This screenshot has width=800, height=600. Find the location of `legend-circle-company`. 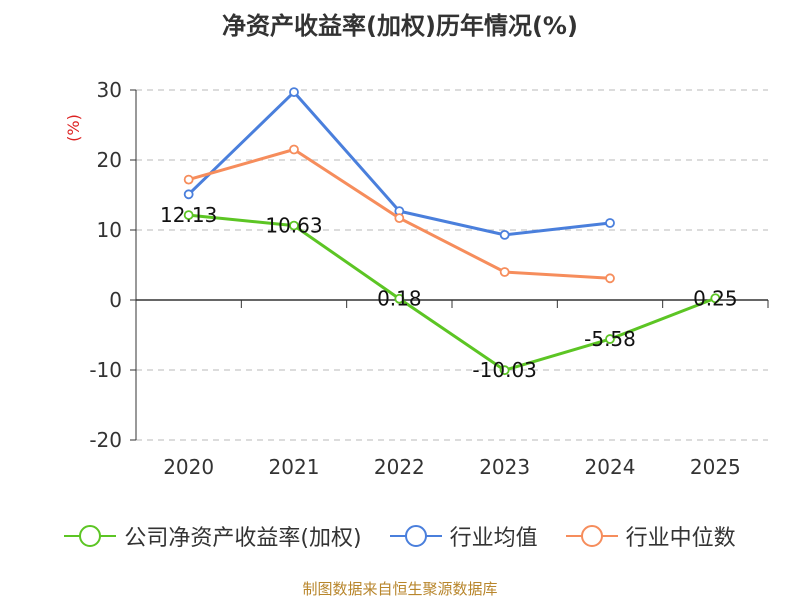

legend-circle-company is located at coordinates (90, 536).